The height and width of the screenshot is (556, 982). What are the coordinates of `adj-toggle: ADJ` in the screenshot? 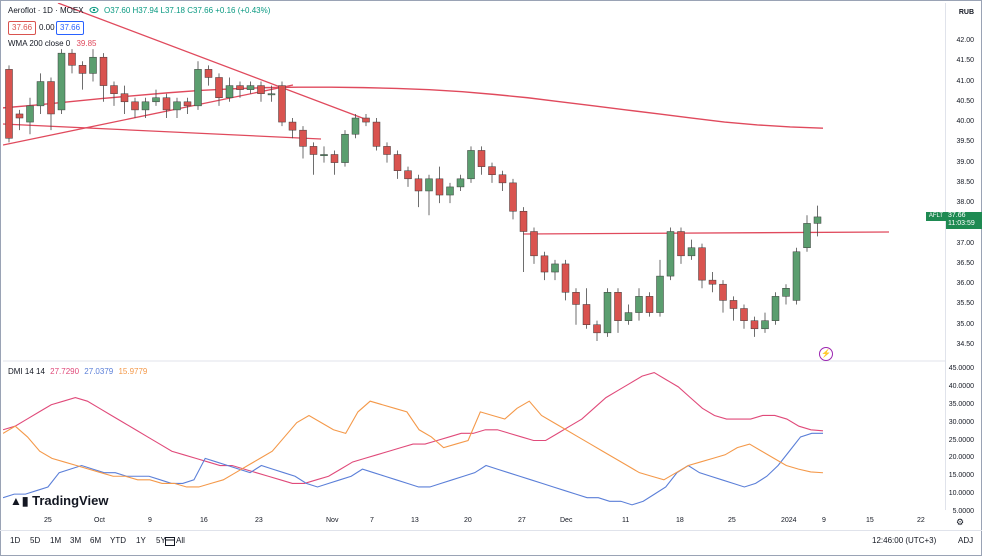 It's located at (966, 540).